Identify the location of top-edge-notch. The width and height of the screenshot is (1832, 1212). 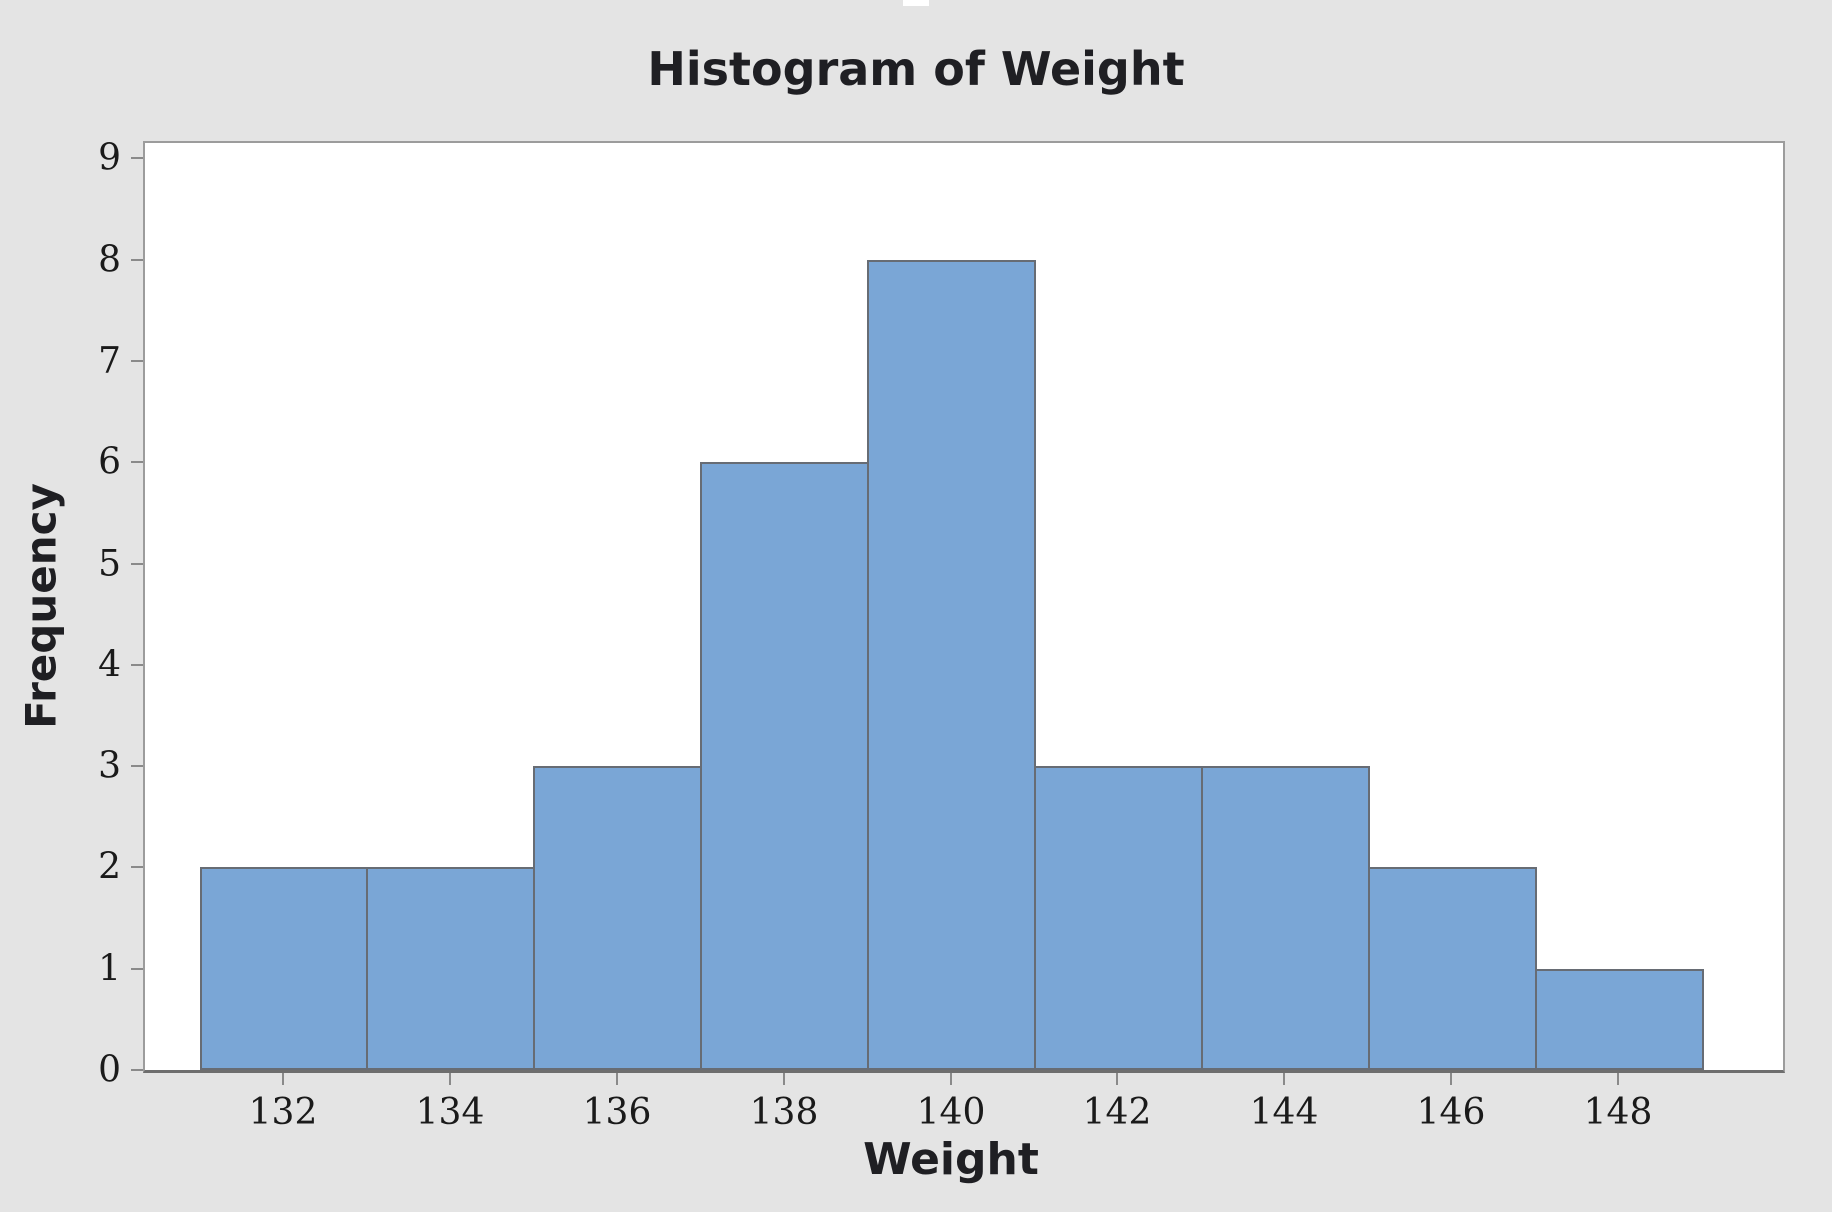
(916, 3).